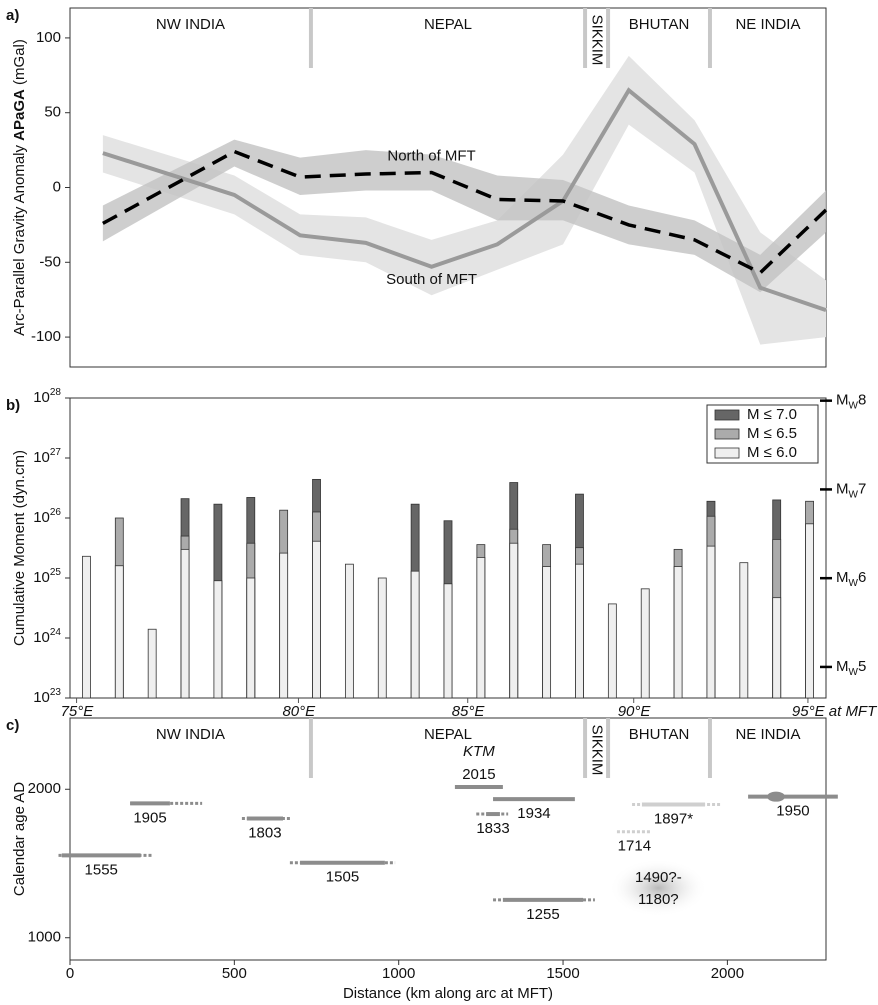 This screenshot has height=1005, width=878. Describe the element at coordinates (727, 973) in the screenshot. I see `x-tick-label: 2000` at that location.